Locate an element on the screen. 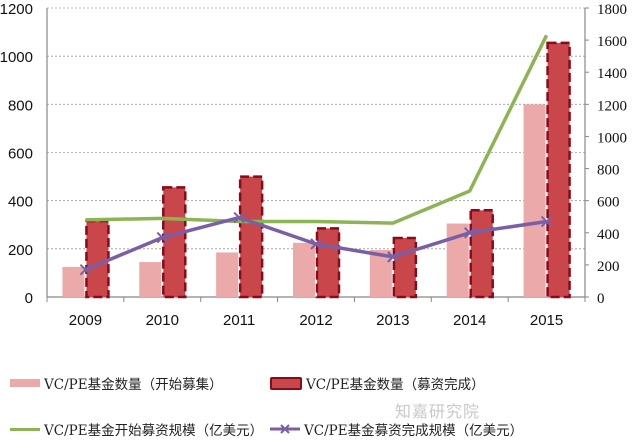 This screenshot has height=440, width=640. legend-swatch-green-line is located at coordinates (25, 429).